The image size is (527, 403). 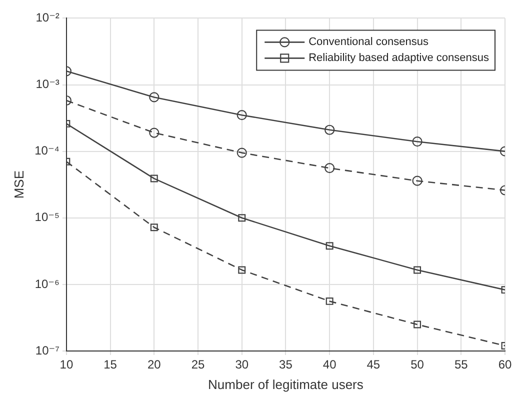 I want to click on y-tick-label: 10⁻³, so click(x=48, y=84).